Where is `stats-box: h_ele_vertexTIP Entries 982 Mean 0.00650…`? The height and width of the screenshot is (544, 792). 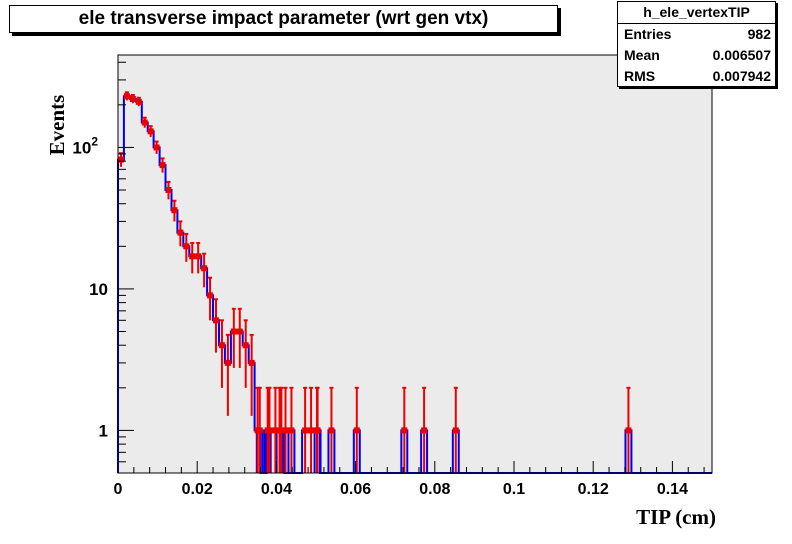
stats-box: h_ele_vertexTIP Entries 982 Mean 0.00650… is located at coordinates (696, 44).